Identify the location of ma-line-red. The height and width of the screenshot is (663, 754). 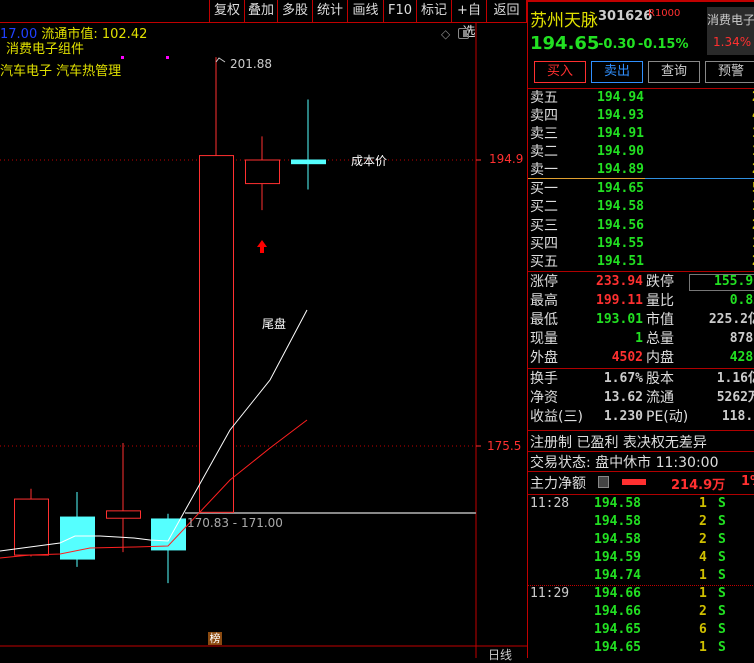
(154, 489).